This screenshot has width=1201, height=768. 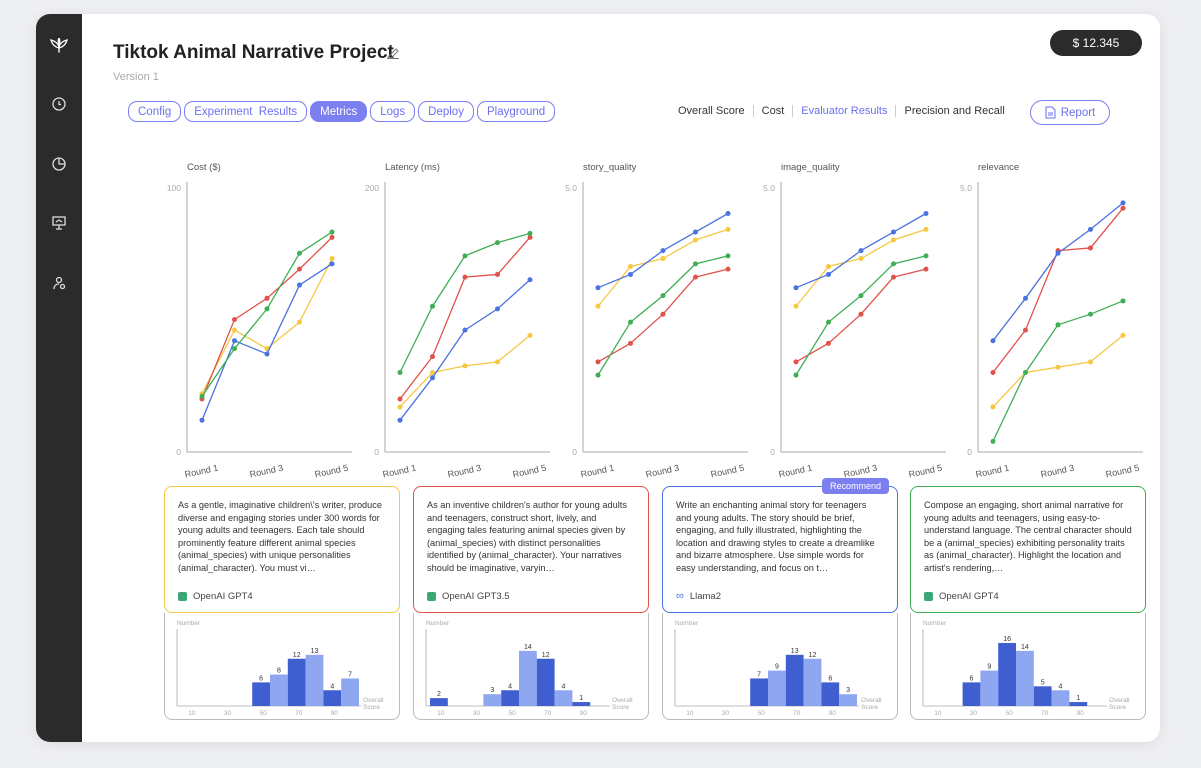 I want to click on edit-icon, so click(x=393, y=55).